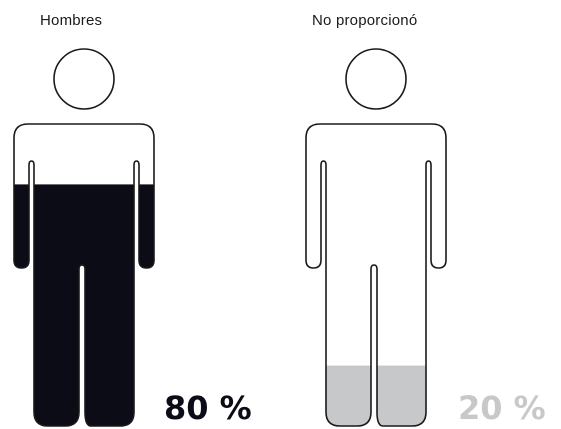  What do you see at coordinates (376, 79) in the screenshot?
I see `head-no-proporciono` at bounding box center [376, 79].